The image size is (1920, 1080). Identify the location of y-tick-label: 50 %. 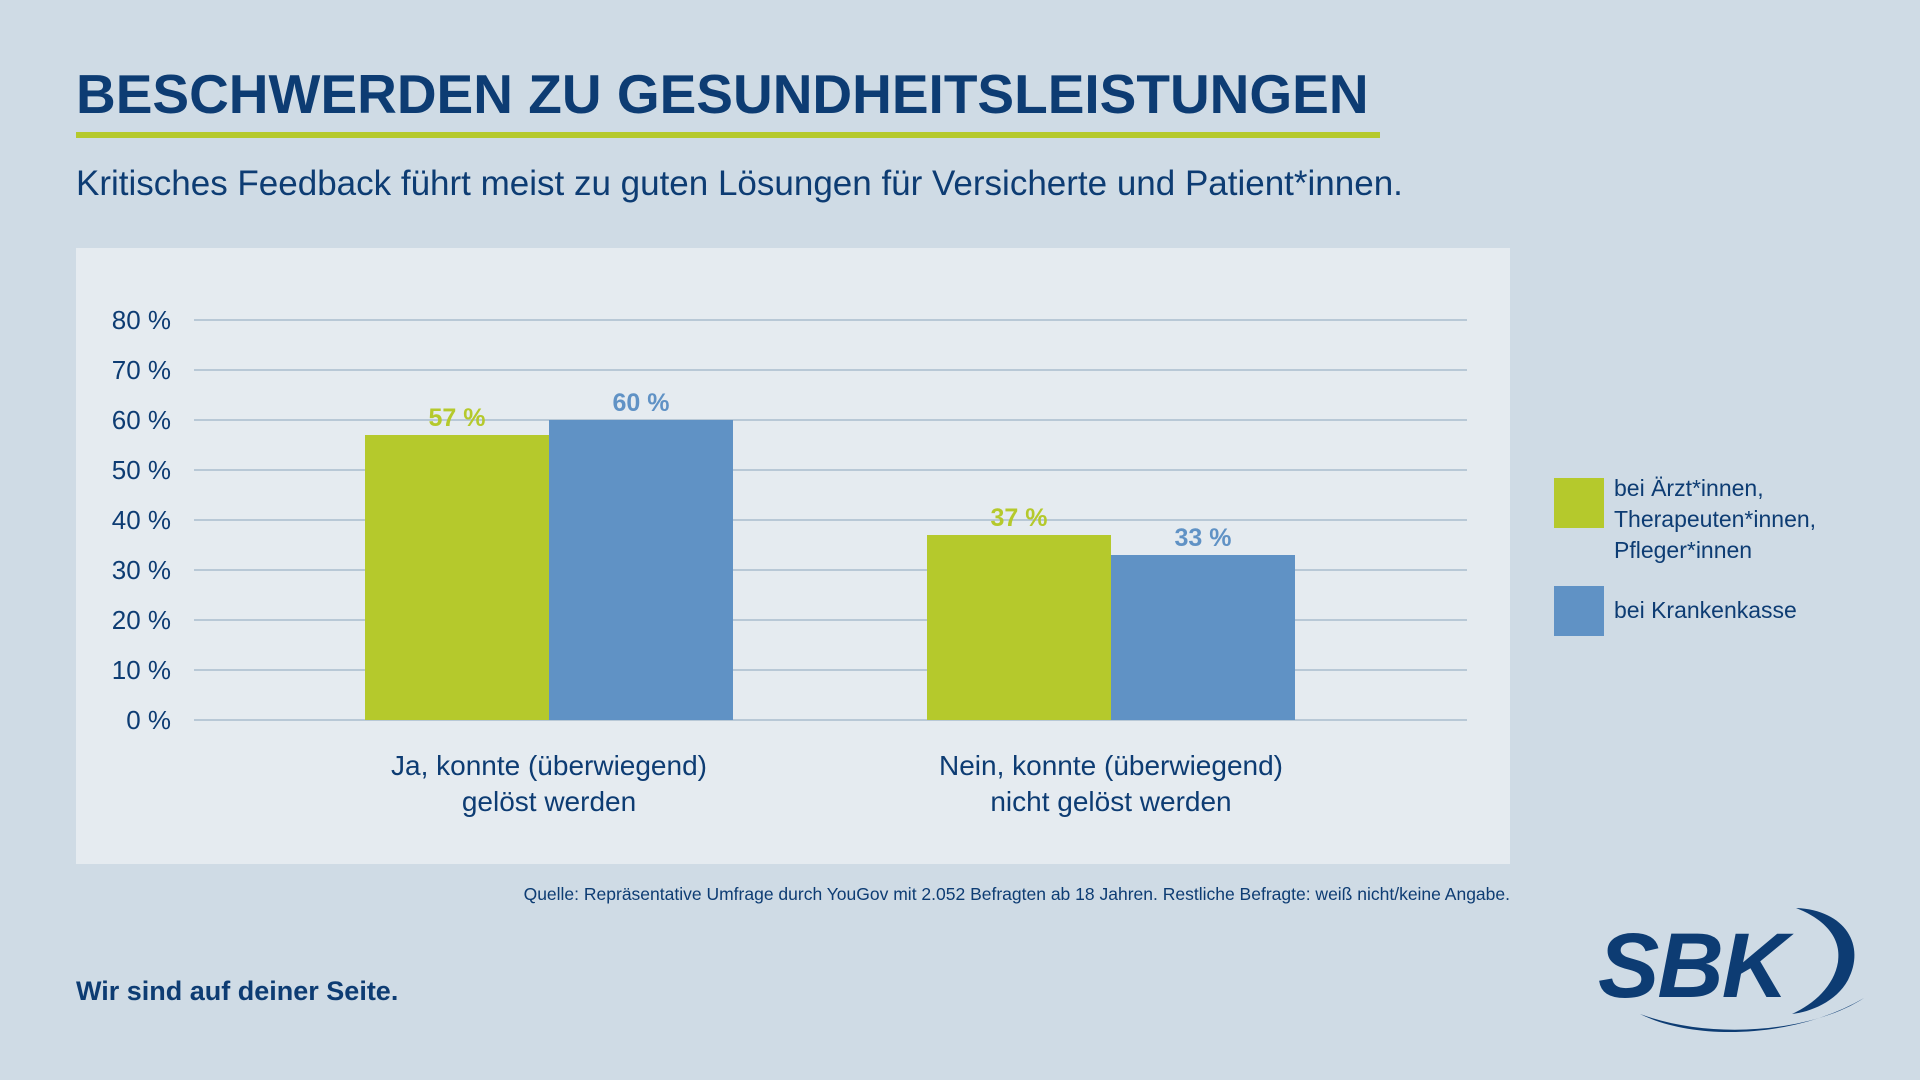
(141, 470).